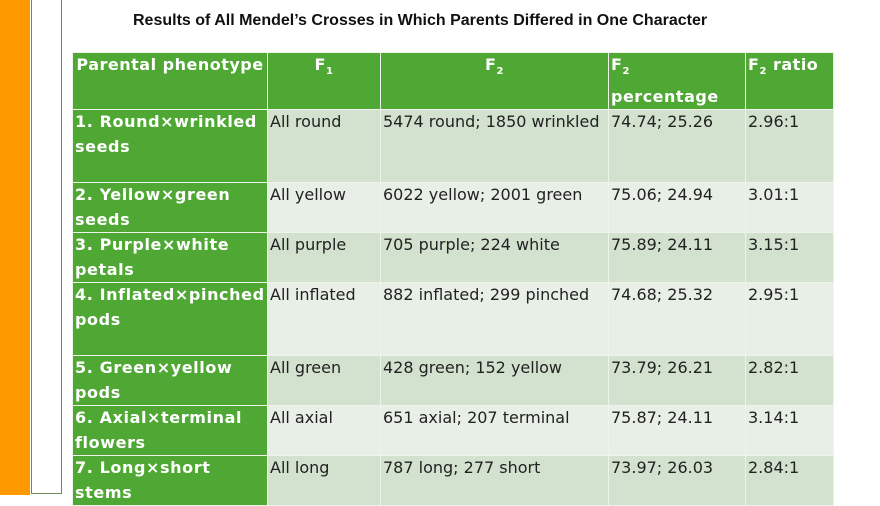 This screenshot has height=506, width=880. I want to click on cell-f2-percentage: 74.74; 25.26, so click(677, 146).